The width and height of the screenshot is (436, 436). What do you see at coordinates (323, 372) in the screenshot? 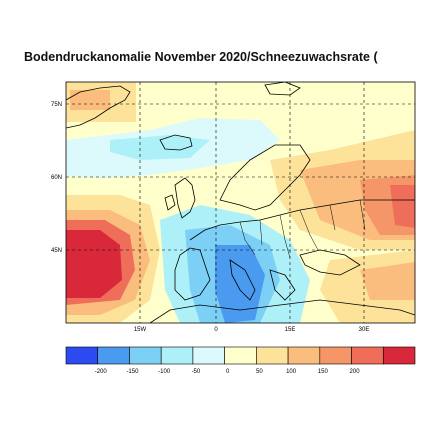
I see `colorbar-label-7: 150` at bounding box center [323, 372].